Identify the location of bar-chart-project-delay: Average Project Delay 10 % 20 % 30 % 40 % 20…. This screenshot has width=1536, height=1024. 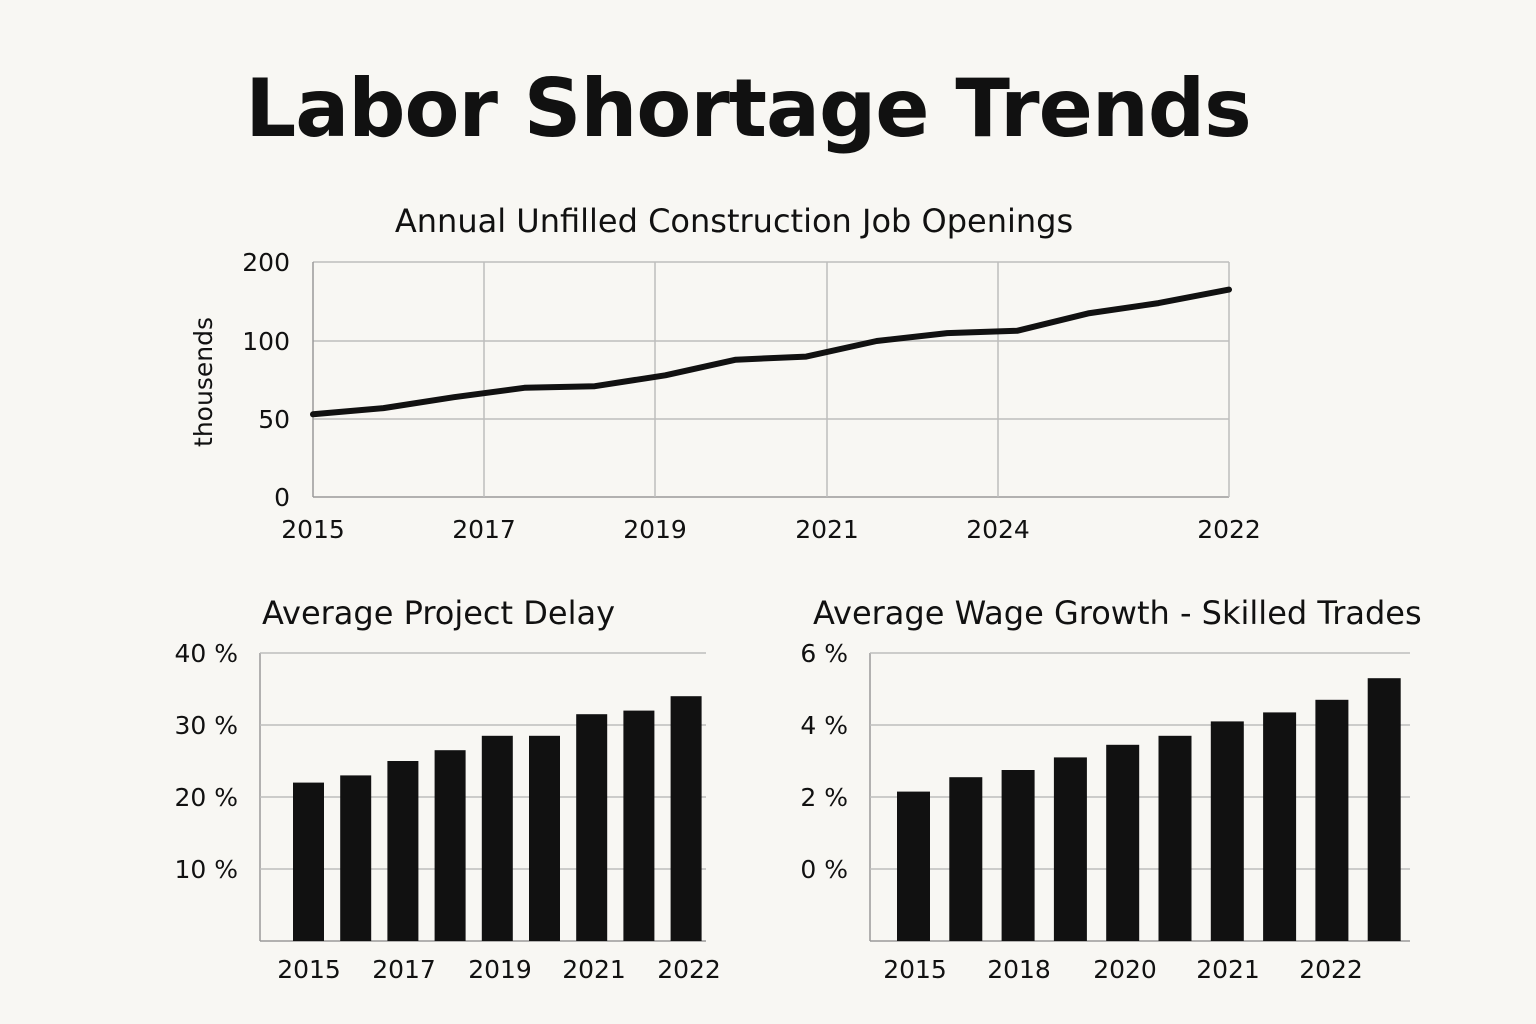
(447, 789).